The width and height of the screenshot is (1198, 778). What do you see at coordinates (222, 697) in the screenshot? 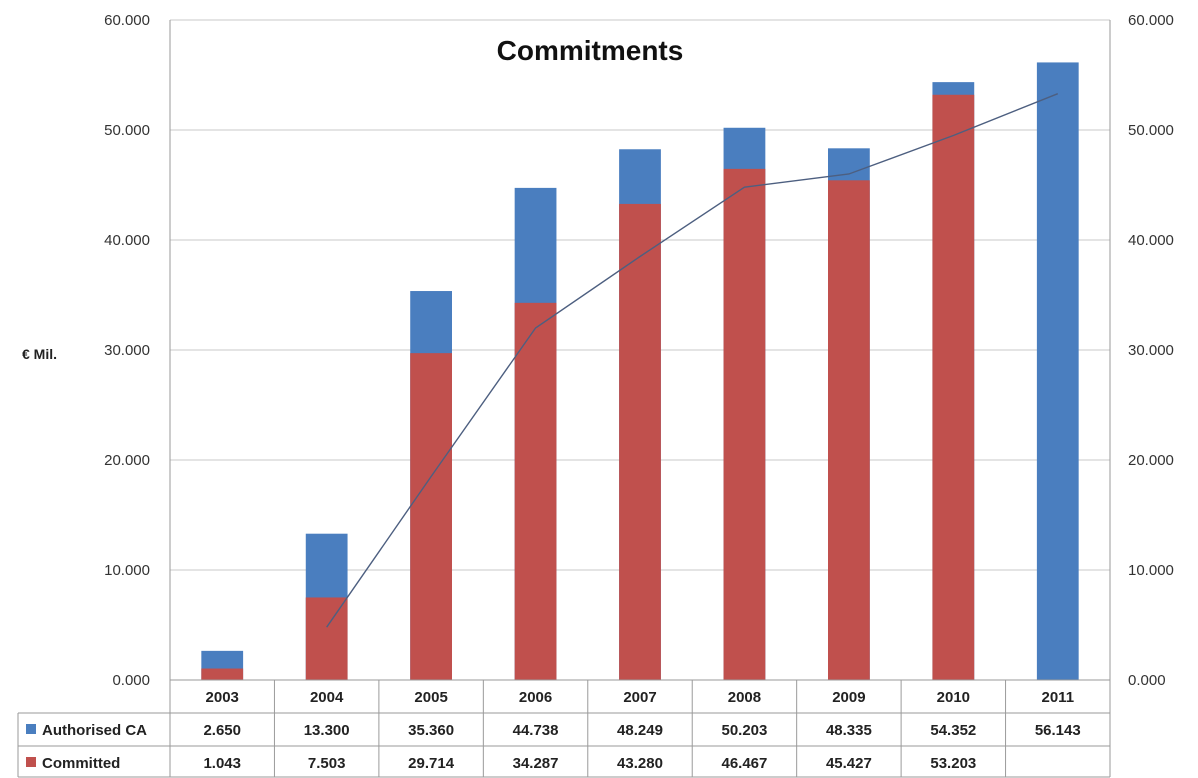
I see `x-tick-label: 2003` at bounding box center [222, 697].